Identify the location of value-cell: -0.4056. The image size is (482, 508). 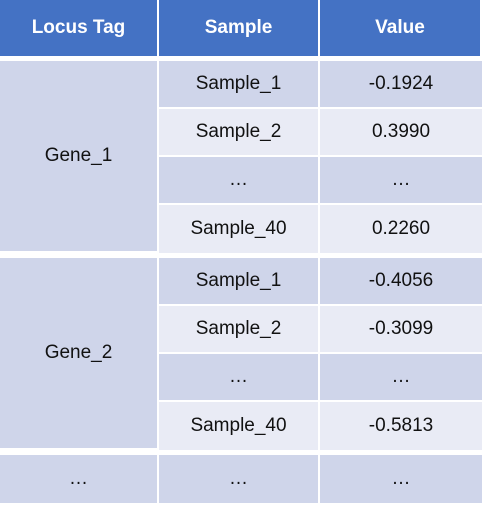
(401, 282).